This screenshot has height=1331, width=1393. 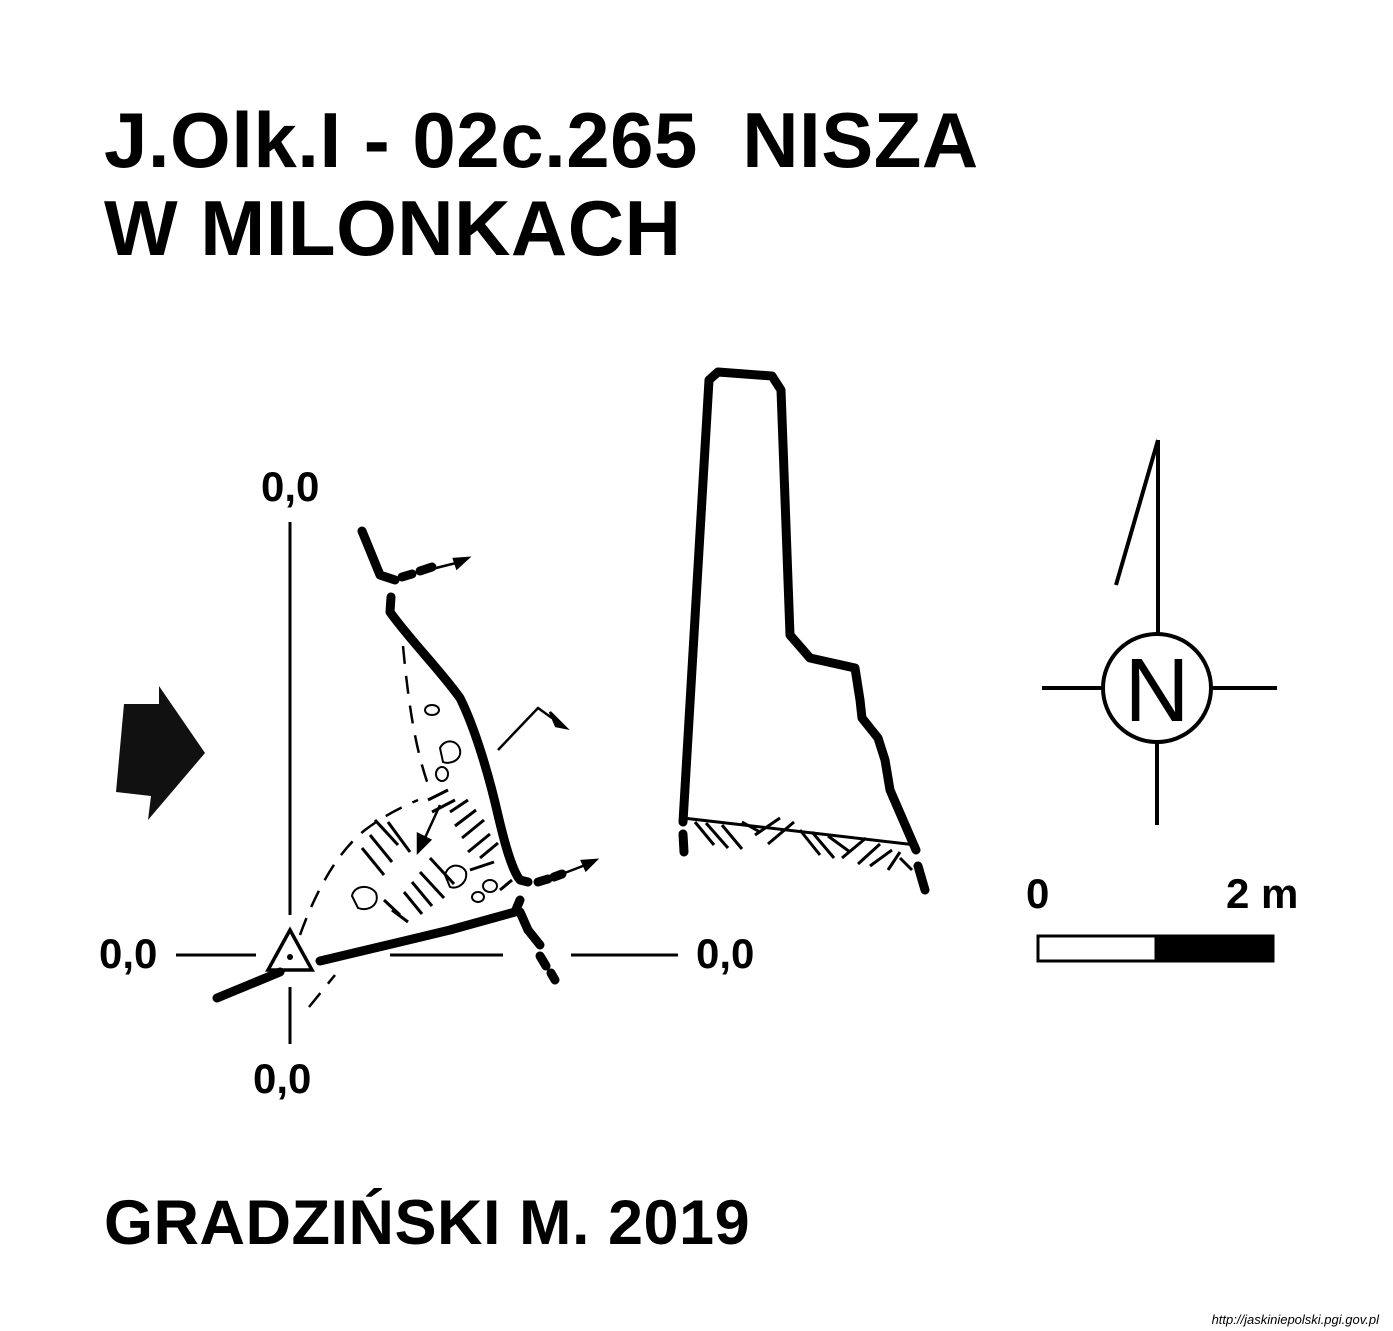 I want to click on wall-continuation-dashes, so click(x=482, y=773).